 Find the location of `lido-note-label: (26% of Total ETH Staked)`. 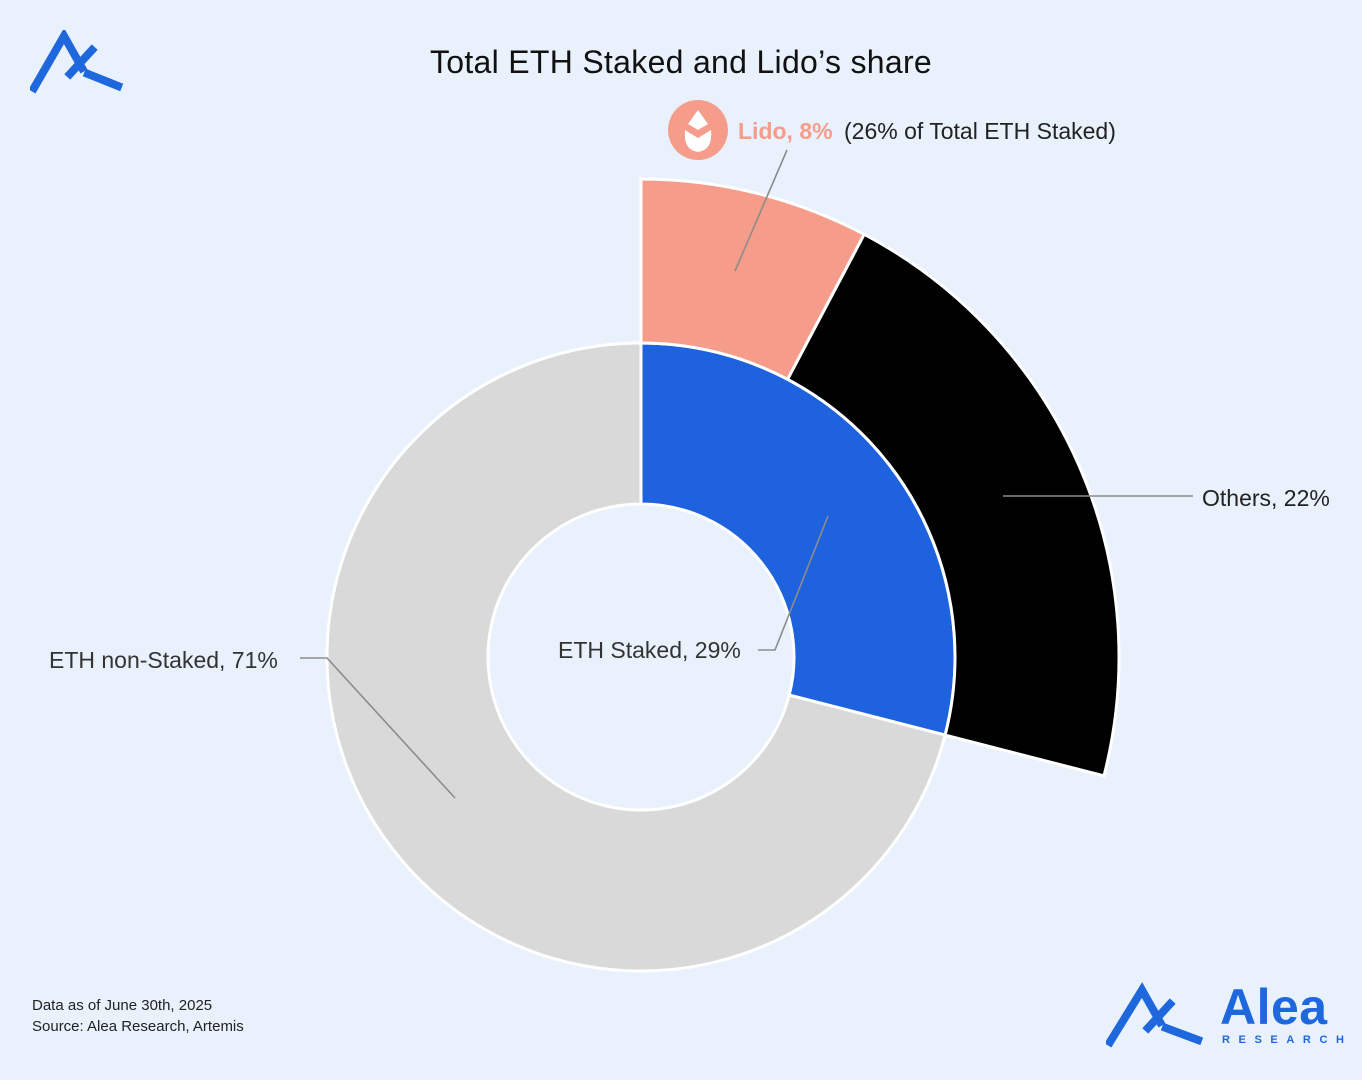

lido-note-label: (26% of Total ETH Staked) is located at coordinates (980, 131).